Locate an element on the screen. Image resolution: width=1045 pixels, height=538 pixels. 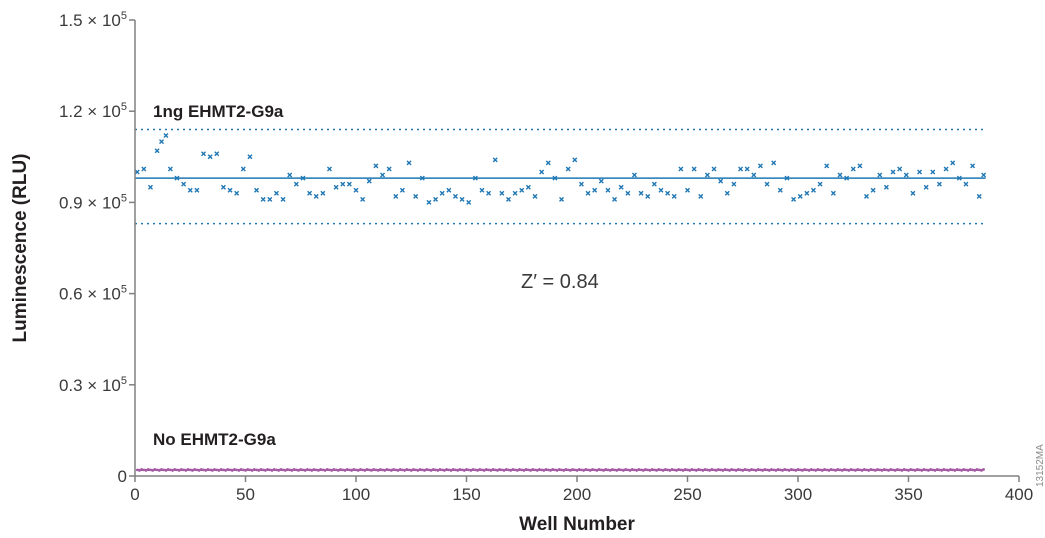
series-label-no-enzyme: No EHMT2-G9a is located at coordinates (214, 439).